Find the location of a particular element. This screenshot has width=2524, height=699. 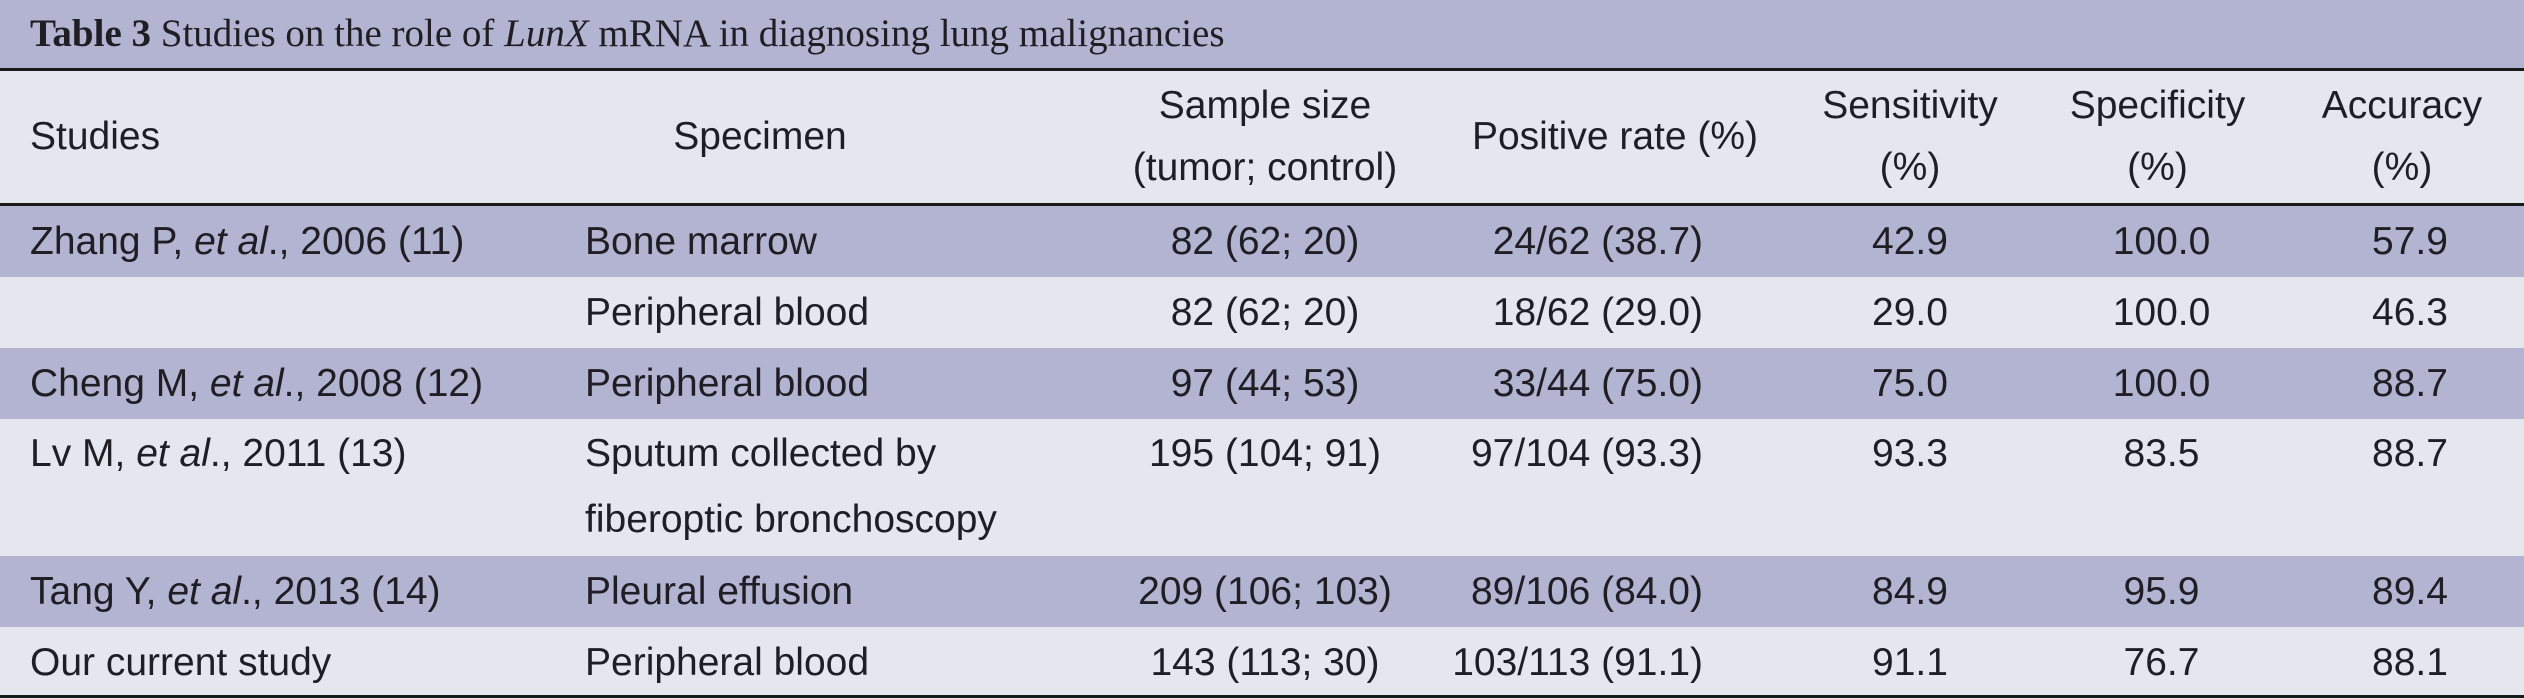

header-positive-rate: Positive rate (%) is located at coordinates (1615, 136).